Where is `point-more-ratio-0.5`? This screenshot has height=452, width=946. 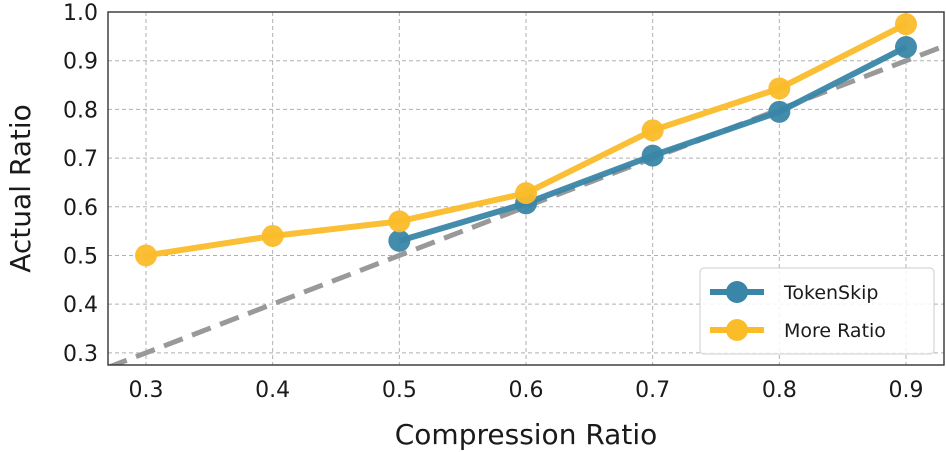 point-more-ratio-0.5 is located at coordinates (399, 221).